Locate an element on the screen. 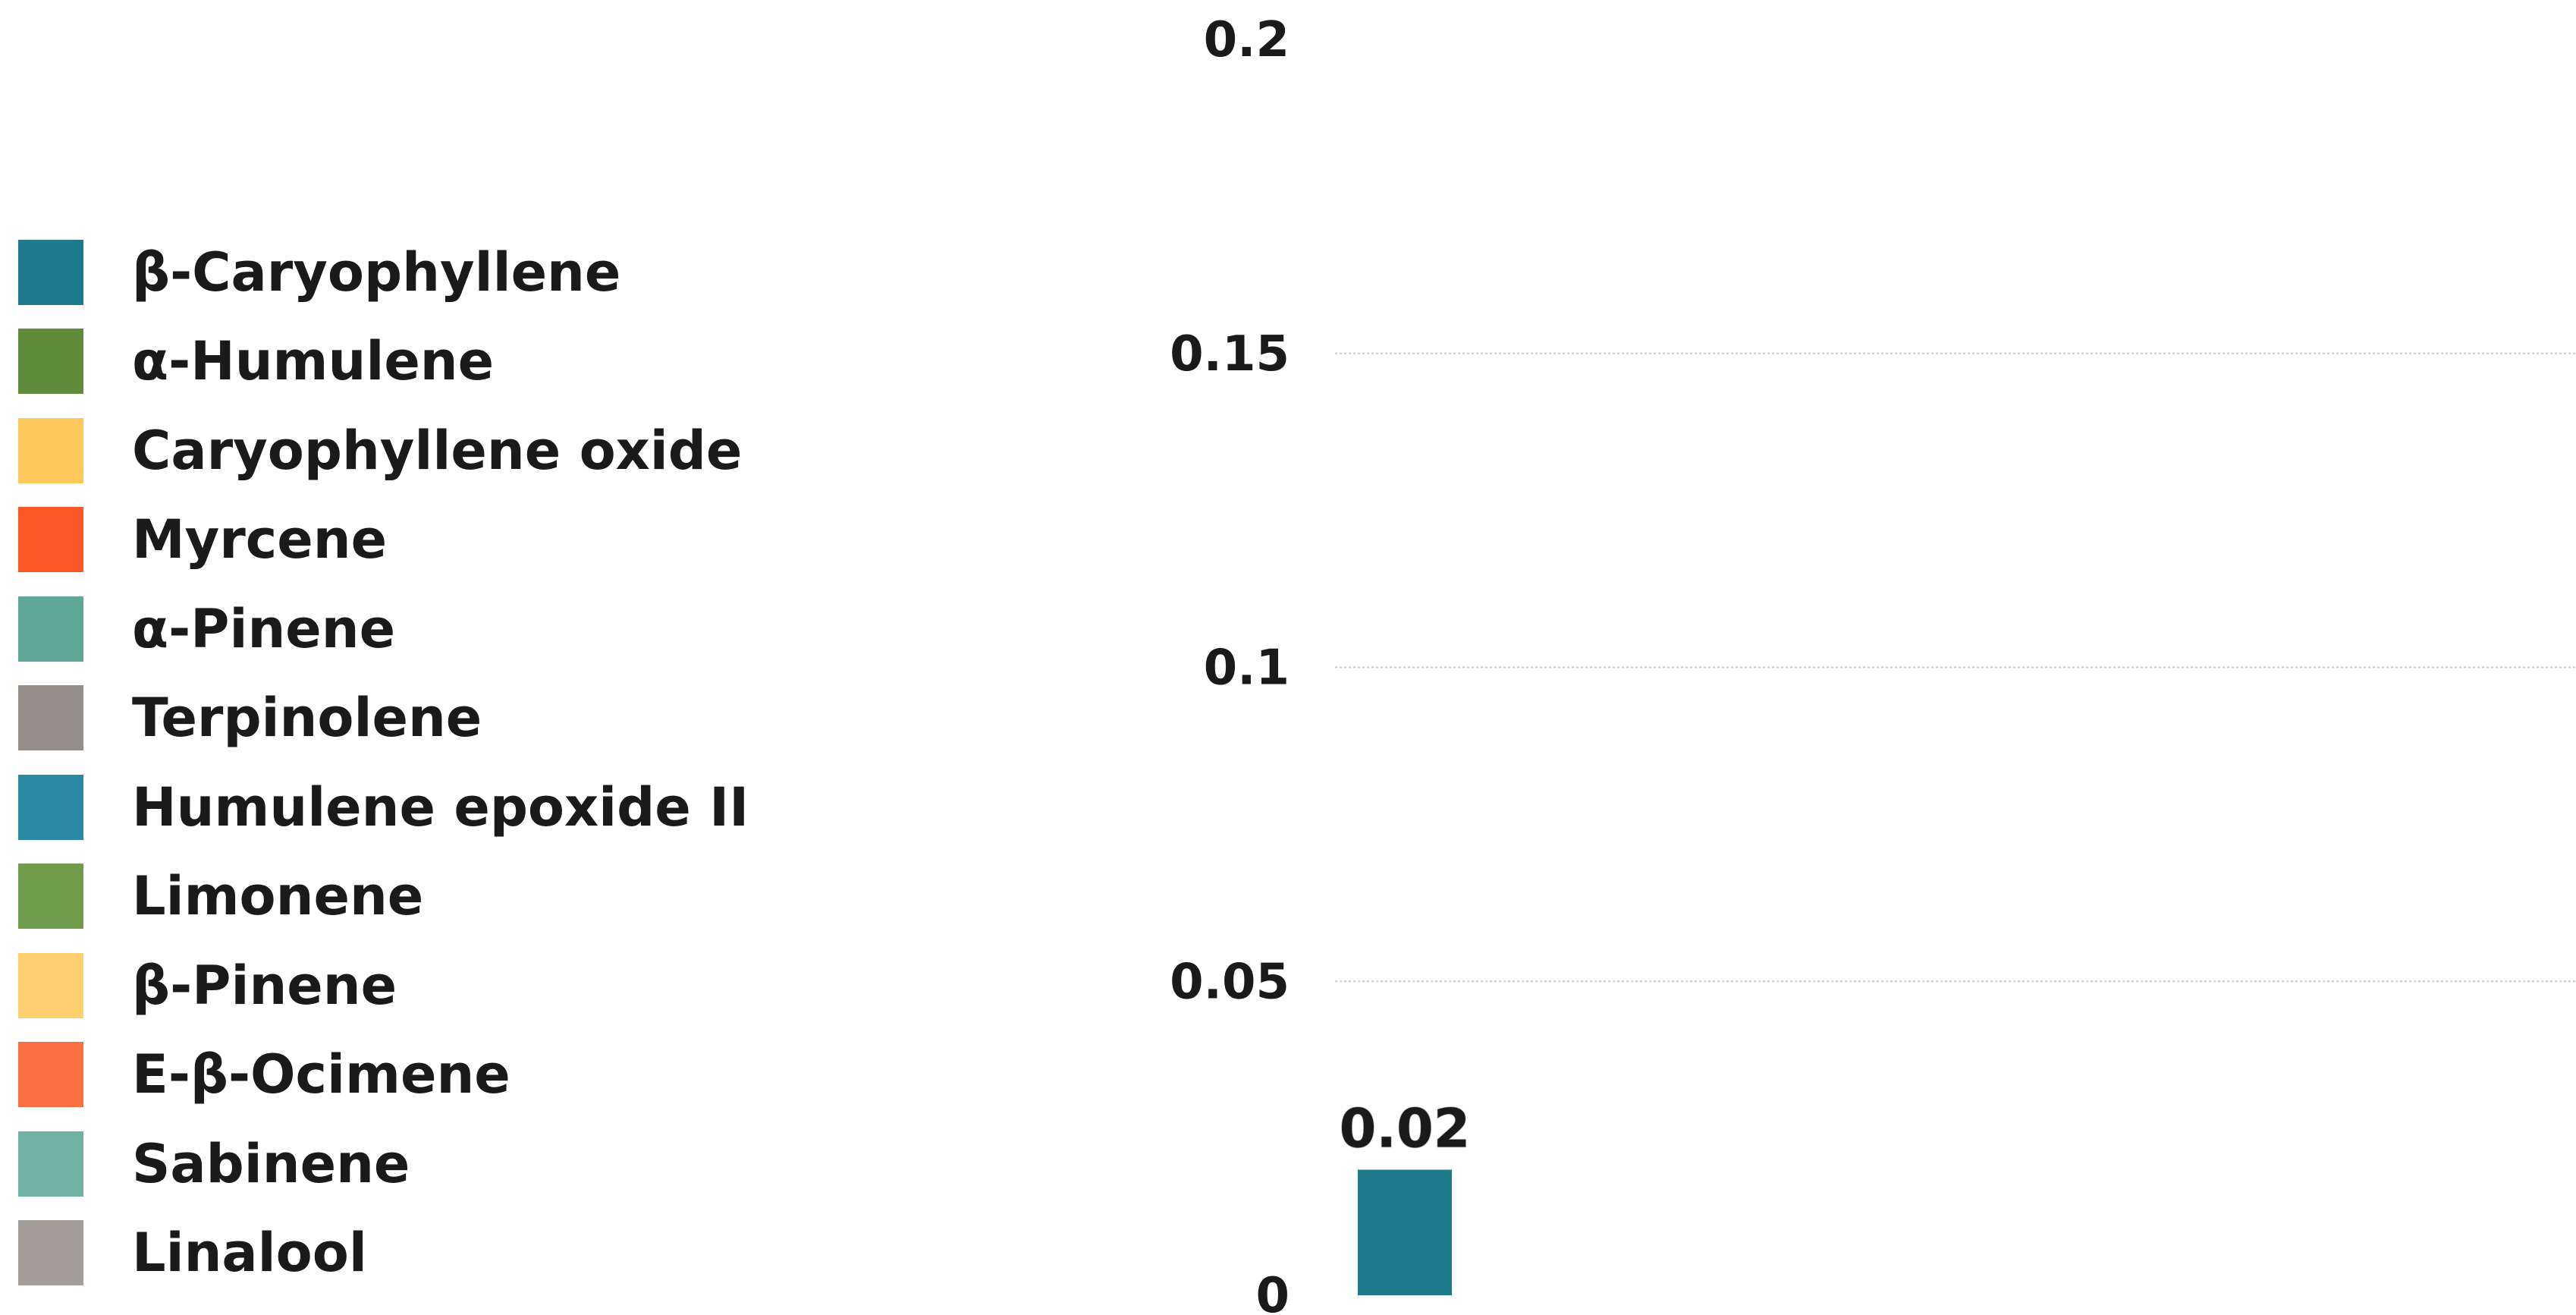  legend-label: E-β-Ocimene is located at coordinates (321, 1074).